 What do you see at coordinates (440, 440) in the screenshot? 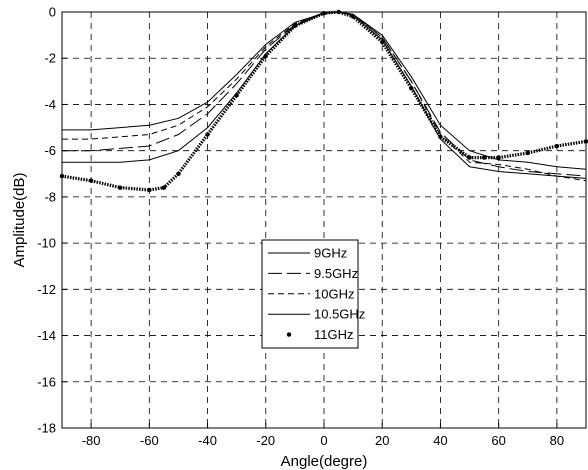
I see `x-tick-label: 40` at bounding box center [440, 440].